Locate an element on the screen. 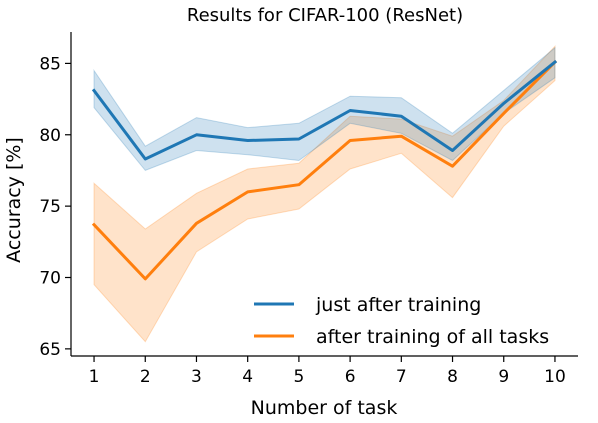 The width and height of the screenshot is (598, 423). x-axis-title: Number of task is located at coordinates (324, 408).